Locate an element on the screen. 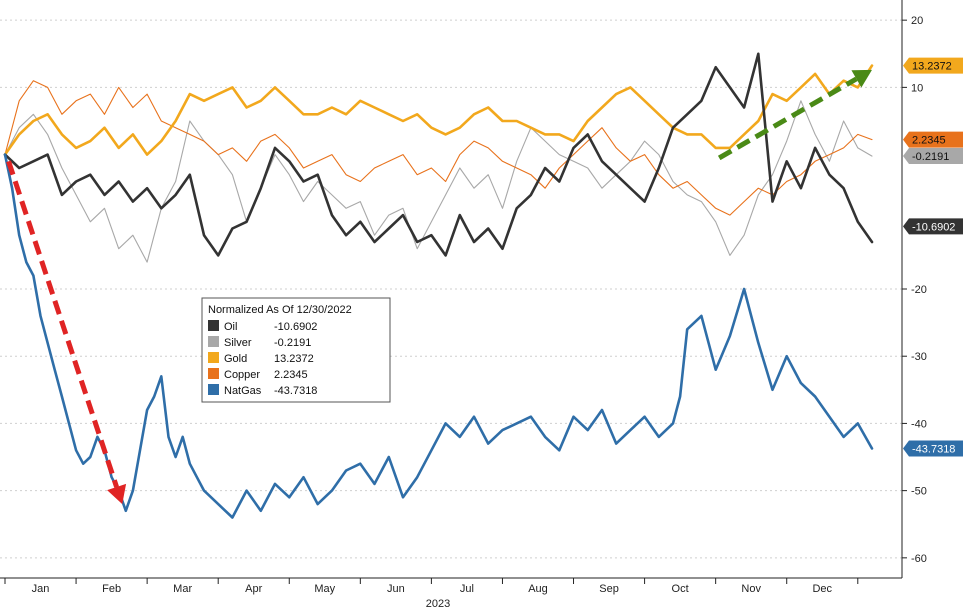 The width and height of the screenshot is (963, 611). y-axis-ticks: 20 10 -20 -30 -40 -50 -60 is located at coordinates (914, 290).